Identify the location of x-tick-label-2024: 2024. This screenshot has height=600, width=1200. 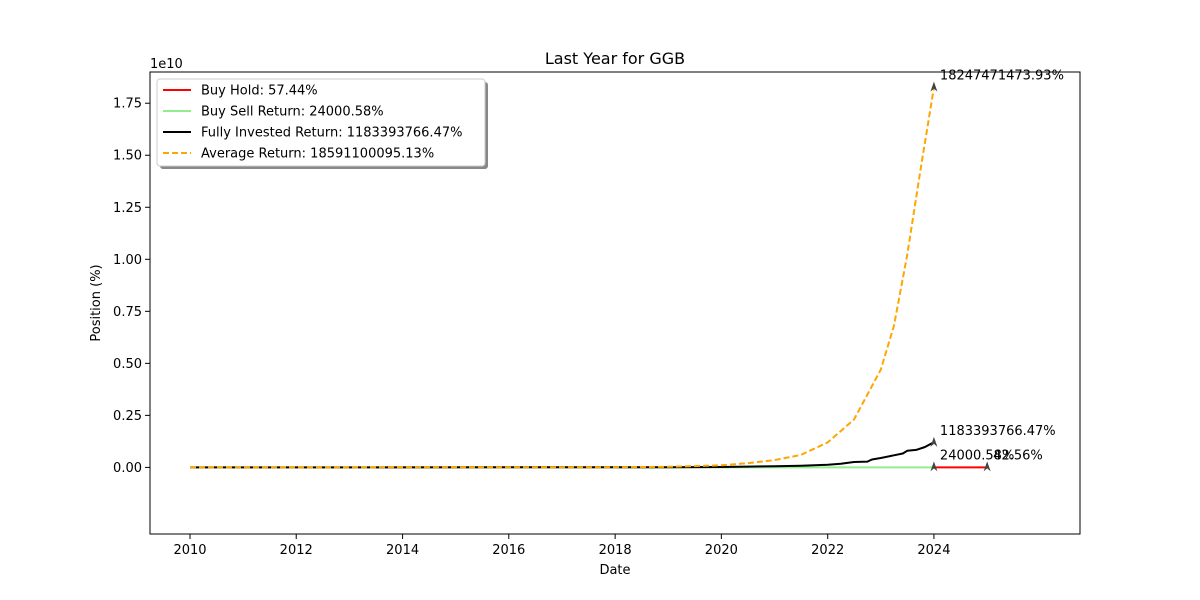
(933, 550).